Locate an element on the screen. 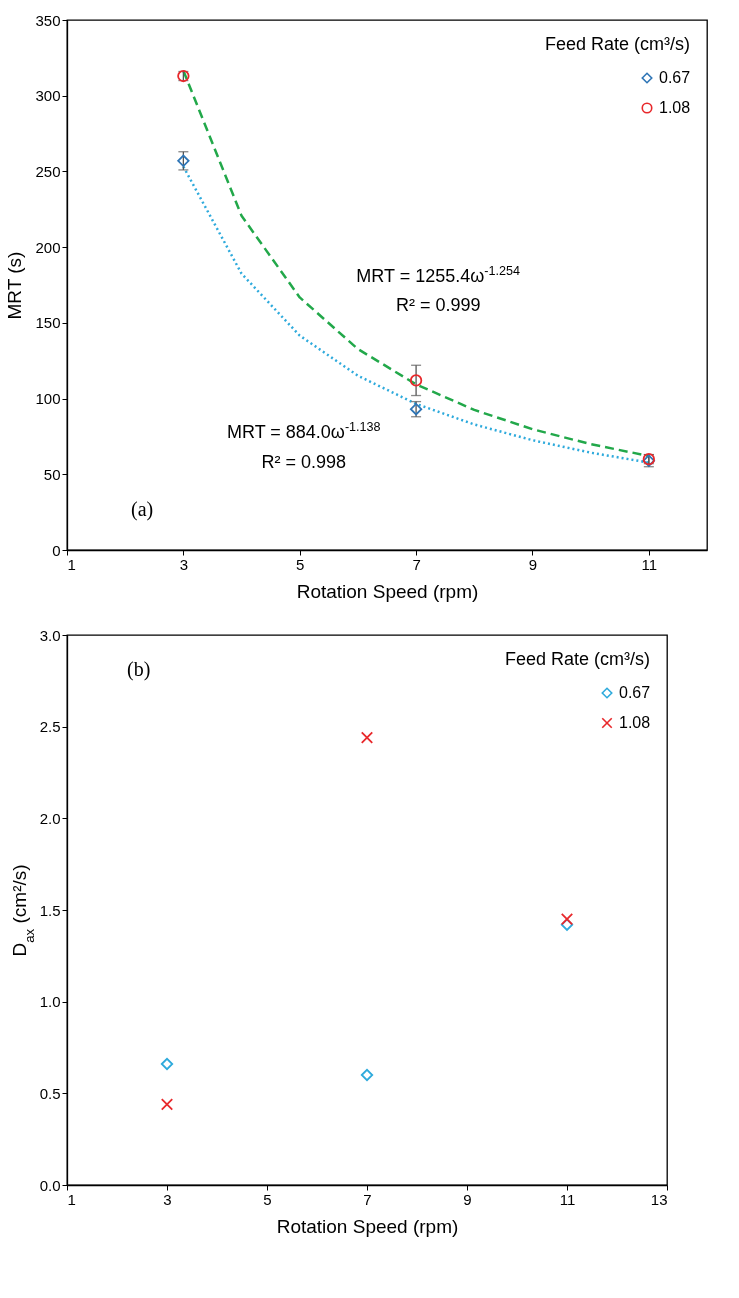  y-tick-label: 0.5 is located at coordinates (50, 1093).